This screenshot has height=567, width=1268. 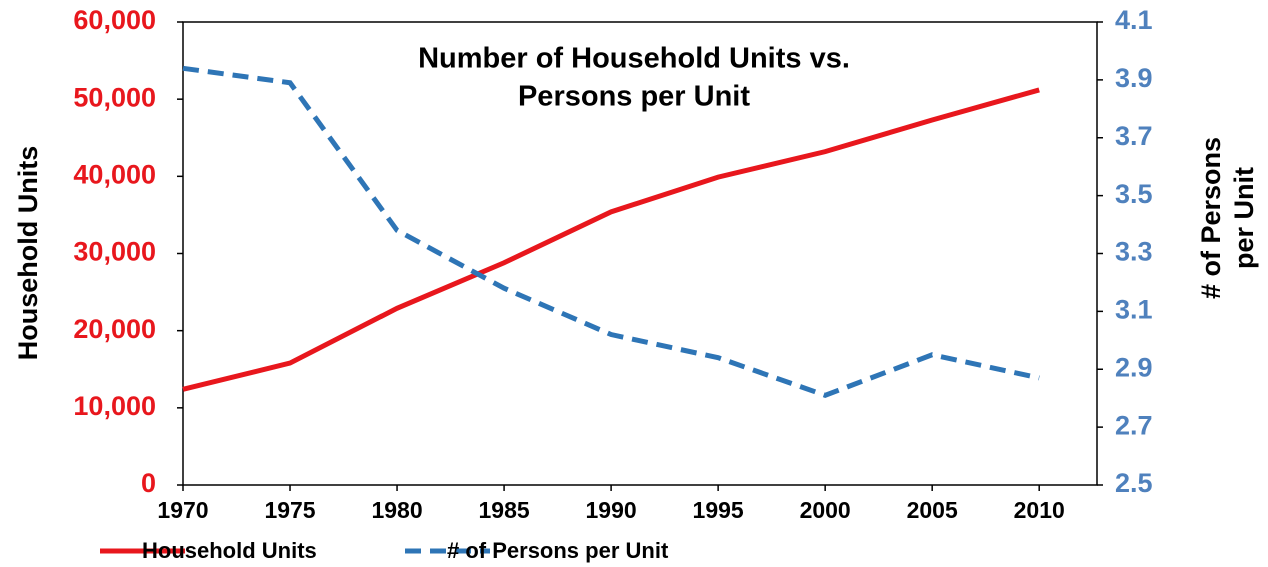 I want to click on y2-tick-label: 4.1, so click(x=1134, y=20).